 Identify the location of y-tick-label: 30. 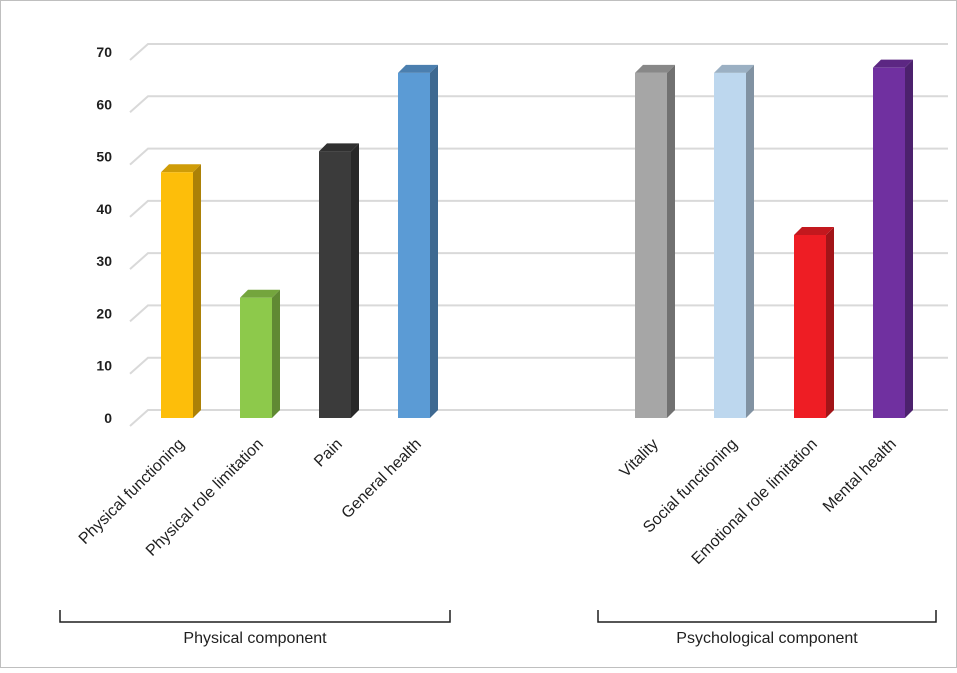
(104, 261).